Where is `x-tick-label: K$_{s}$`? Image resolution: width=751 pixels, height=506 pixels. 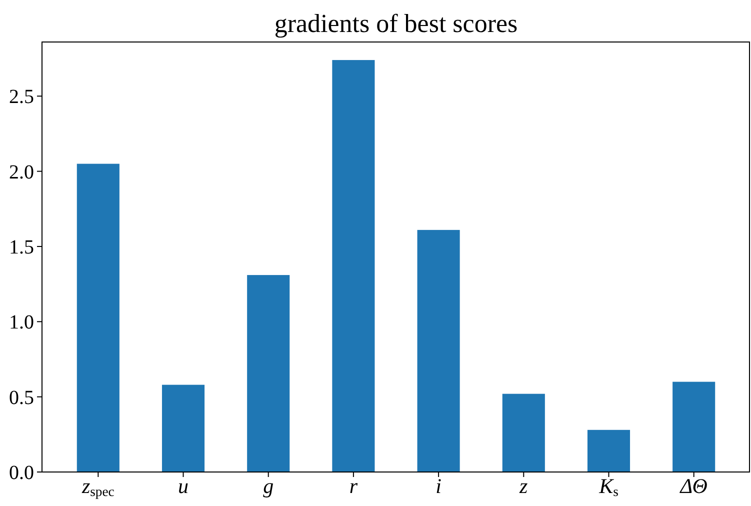 x-tick-label: K$_{s}$ is located at coordinates (608, 486).